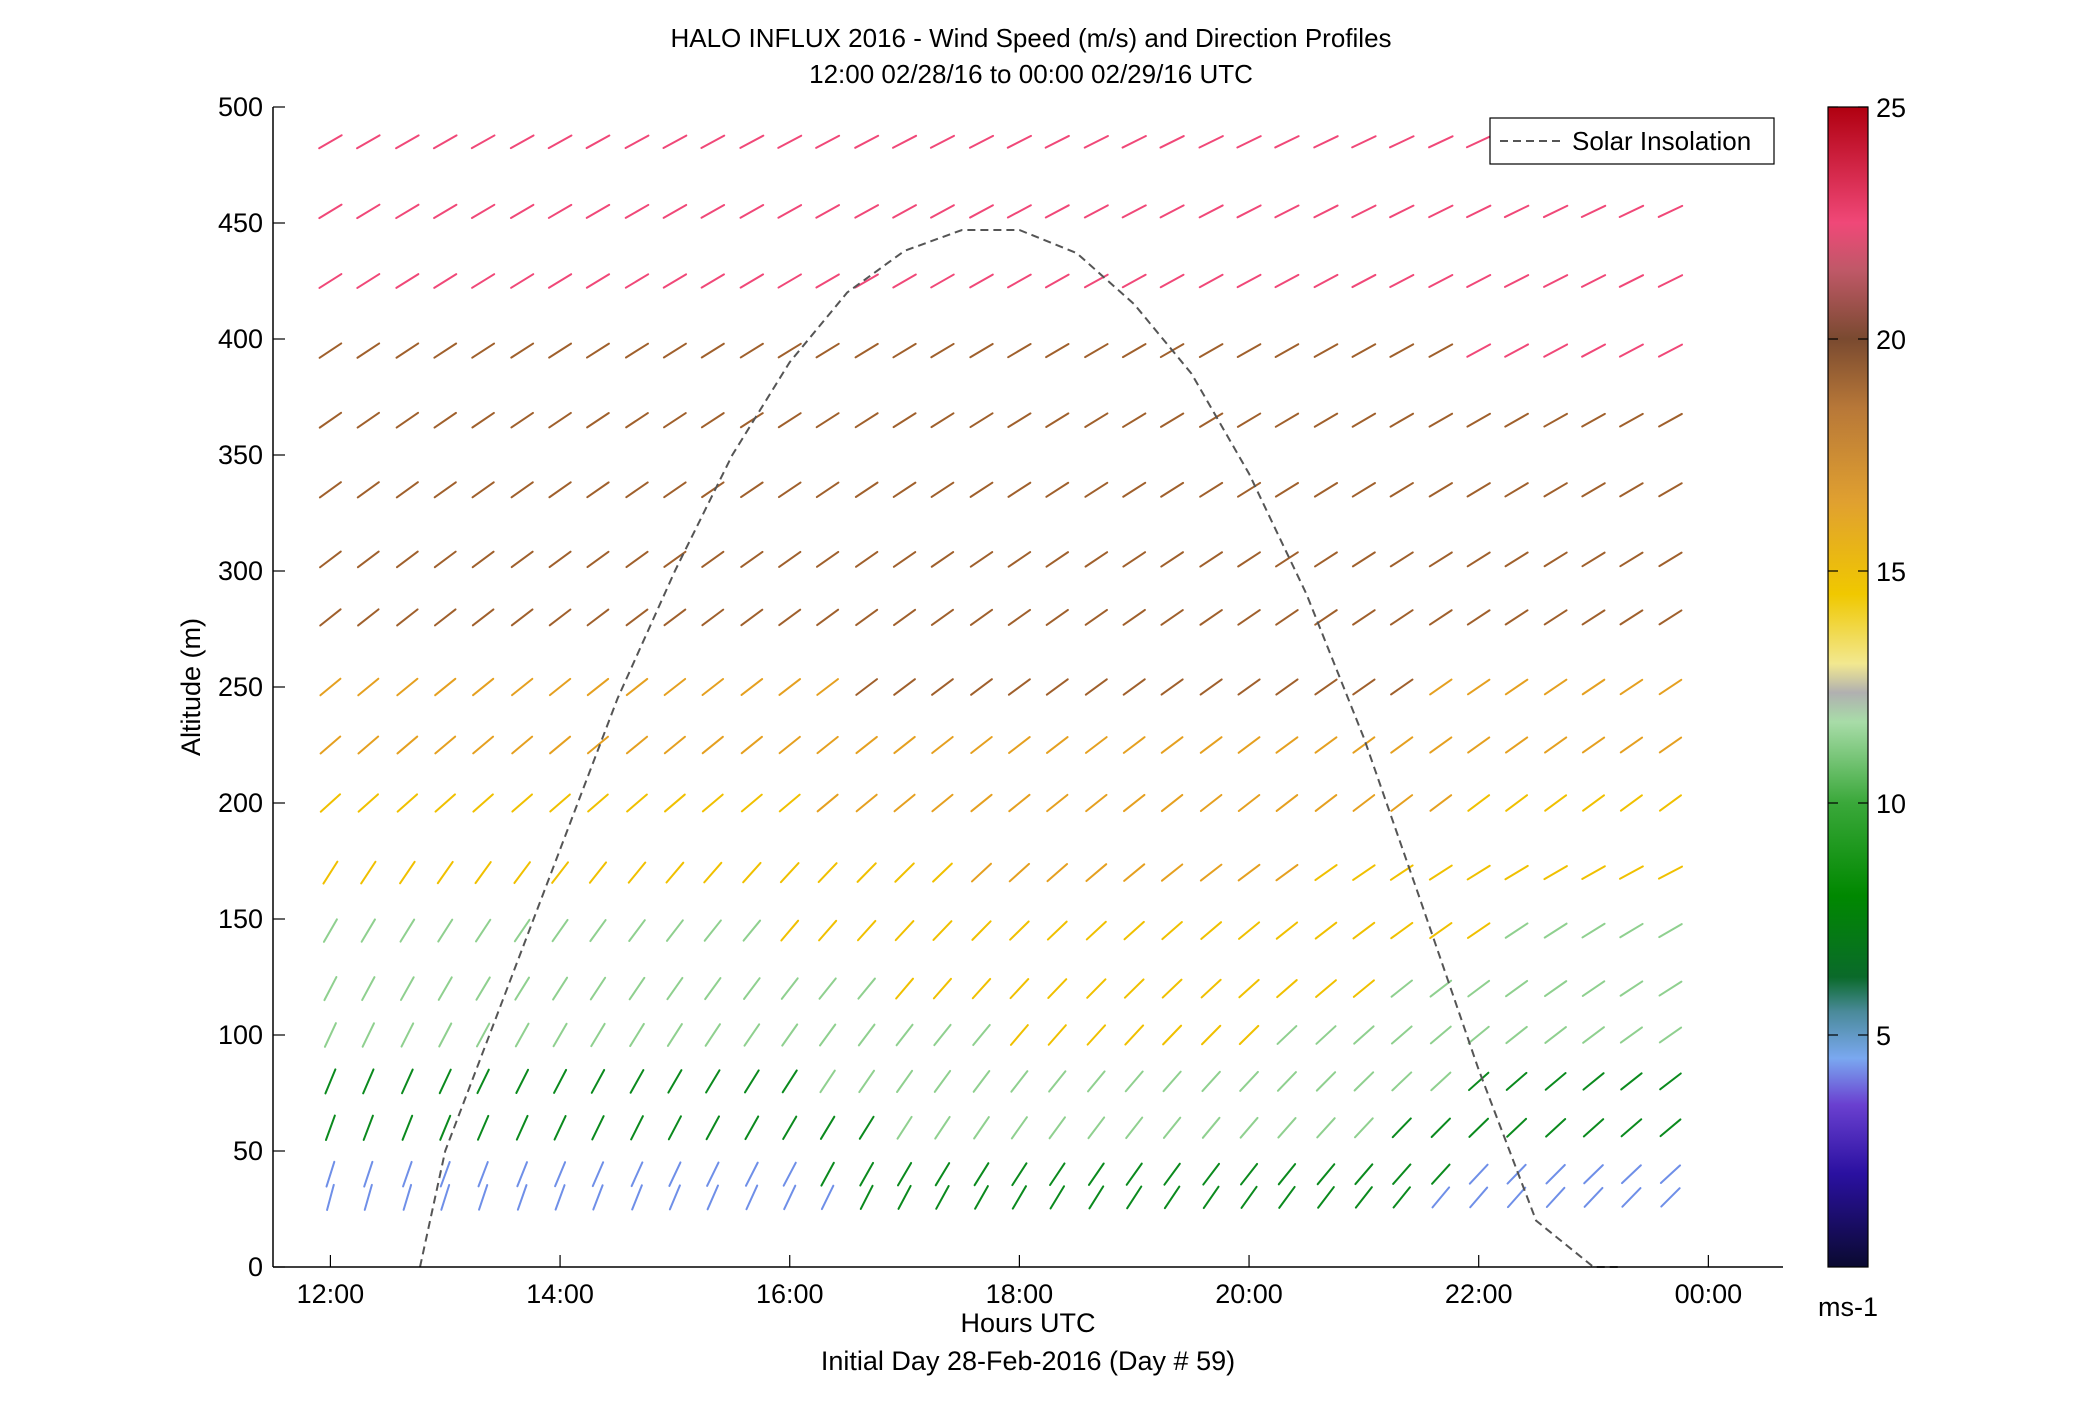  I want to click on x-tick-label: 12:00, so click(331, 1294).